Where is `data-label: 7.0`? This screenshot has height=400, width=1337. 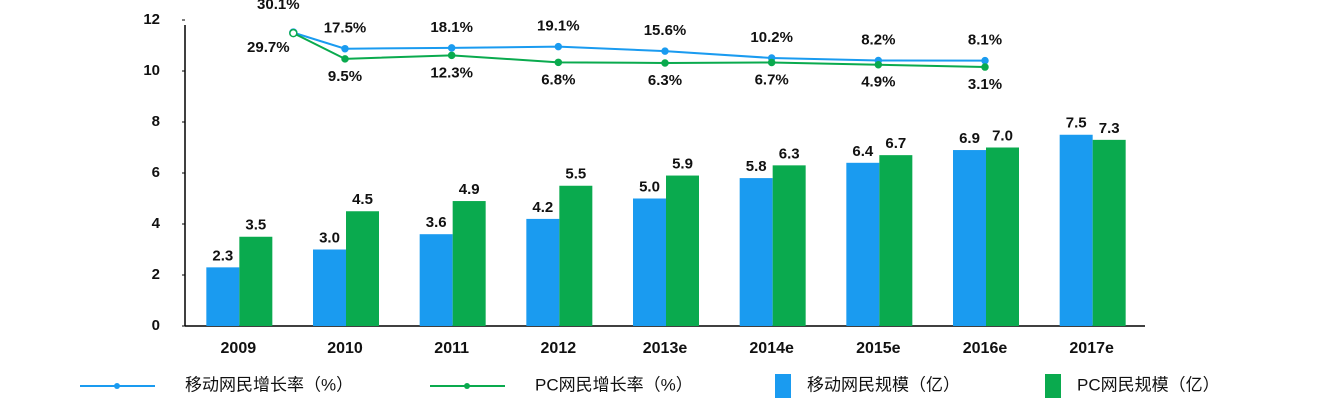
data-label: 7.0 is located at coordinates (1002, 135).